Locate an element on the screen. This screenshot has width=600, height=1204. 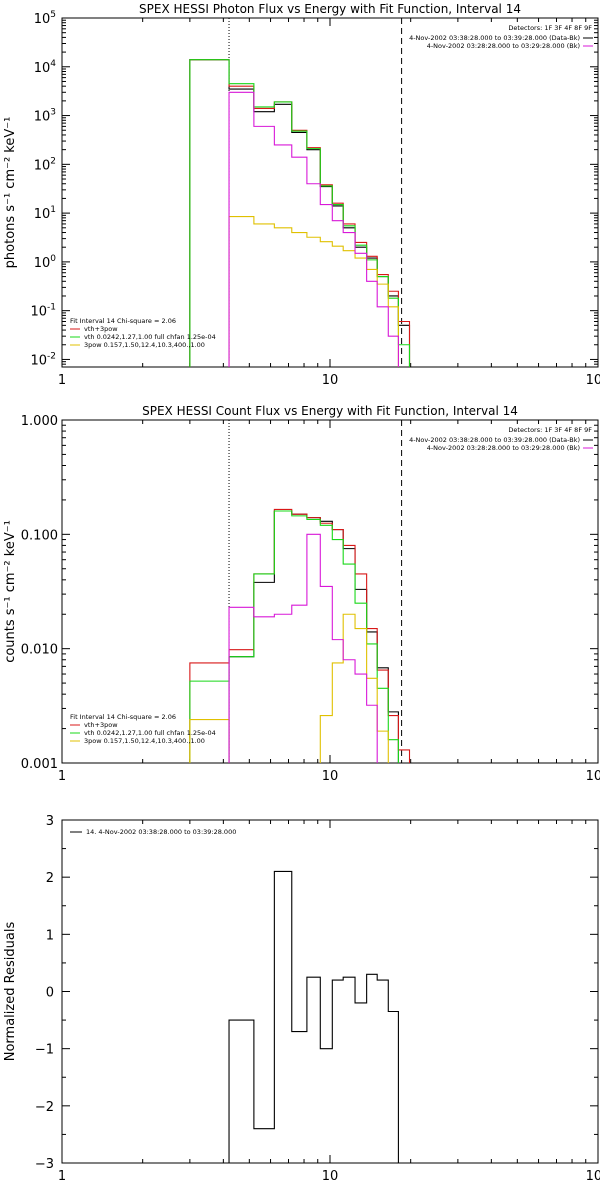
y-tick-exponent: 5 is located at coordinates (53, 15).